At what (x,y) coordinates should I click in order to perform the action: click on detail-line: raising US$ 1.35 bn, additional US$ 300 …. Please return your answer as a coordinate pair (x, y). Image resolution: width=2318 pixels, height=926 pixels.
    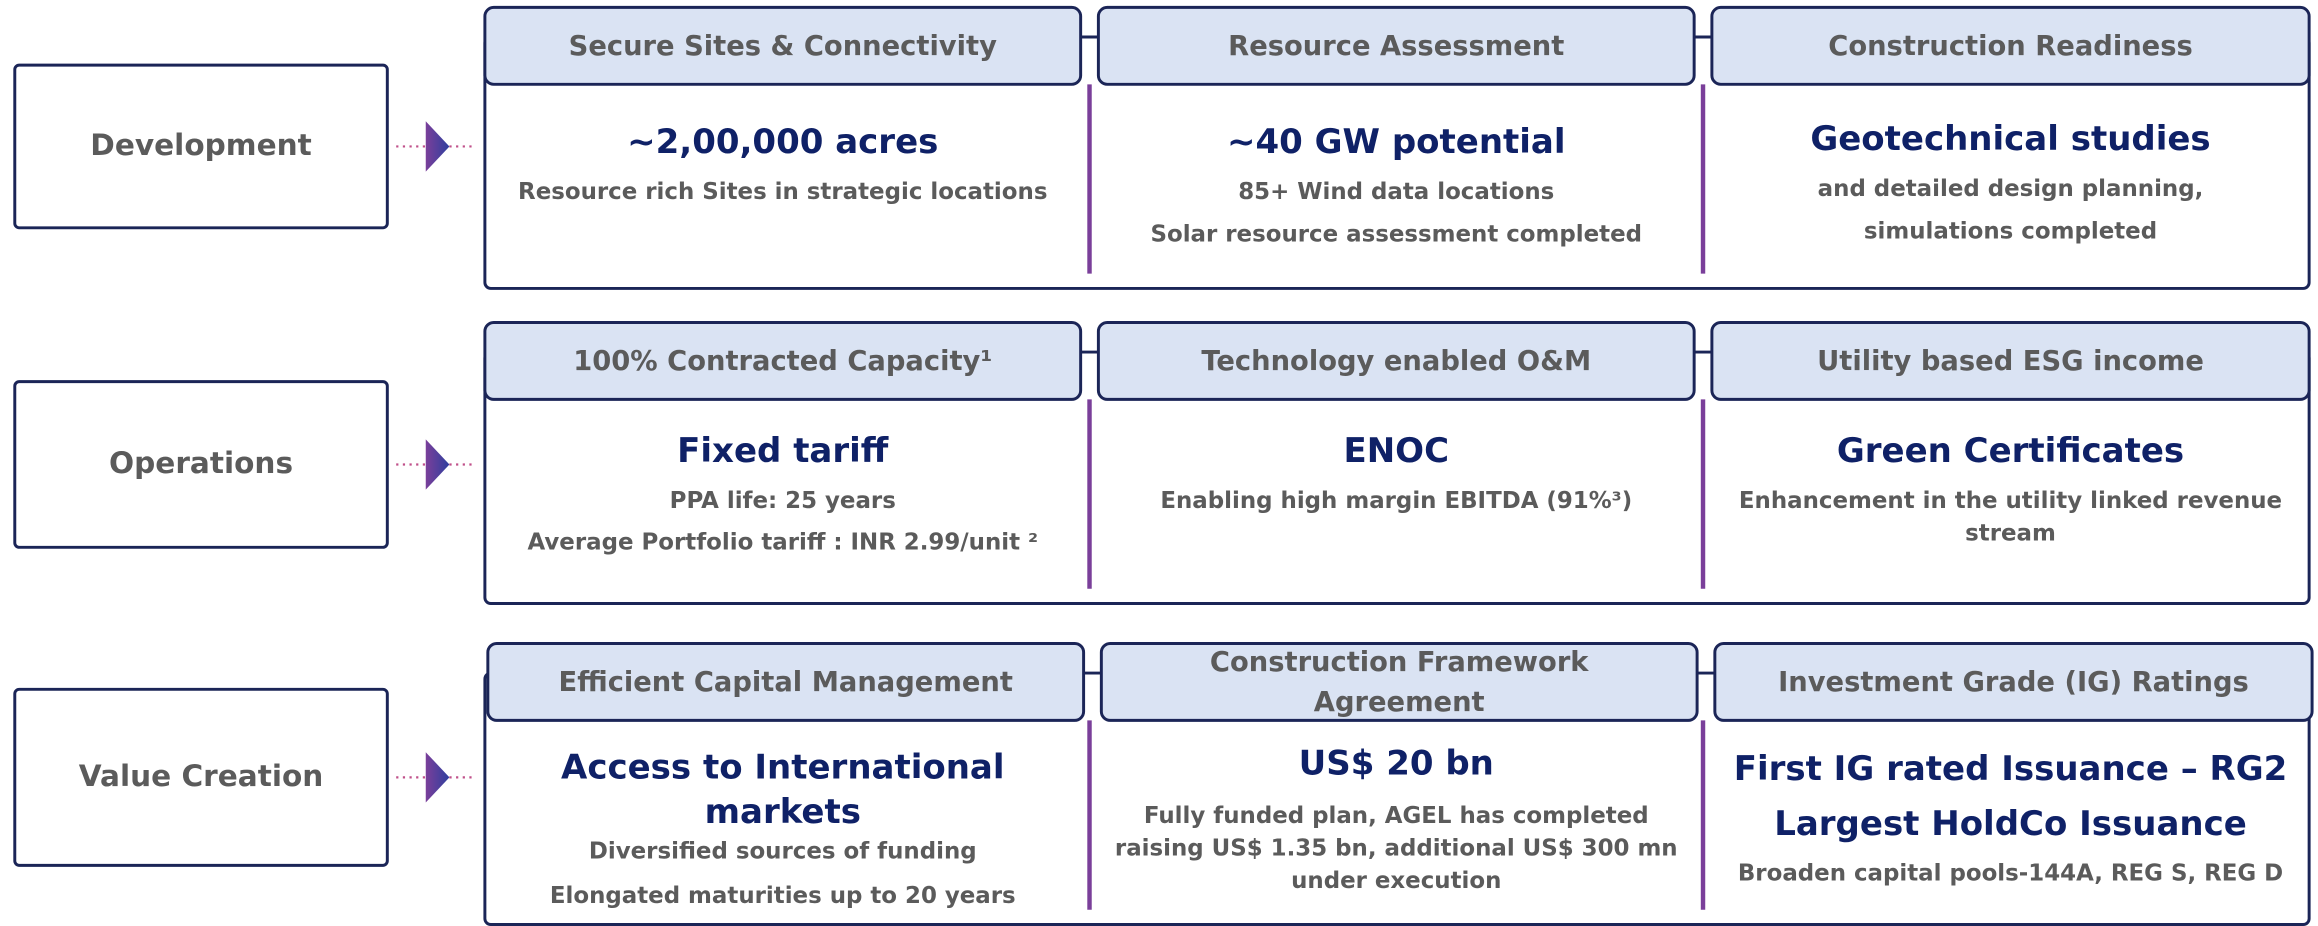
    Looking at the image, I should click on (1396, 849).